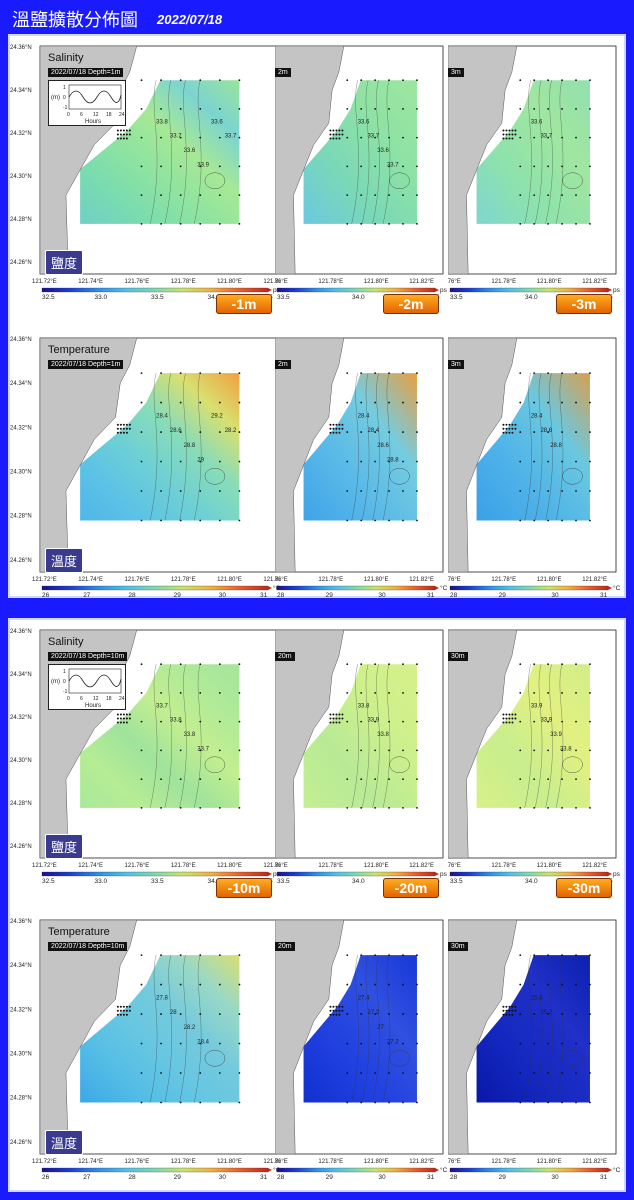 This screenshot has height=1200, width=634. I want to click on depth-badge: -10m, so click(244, 888).